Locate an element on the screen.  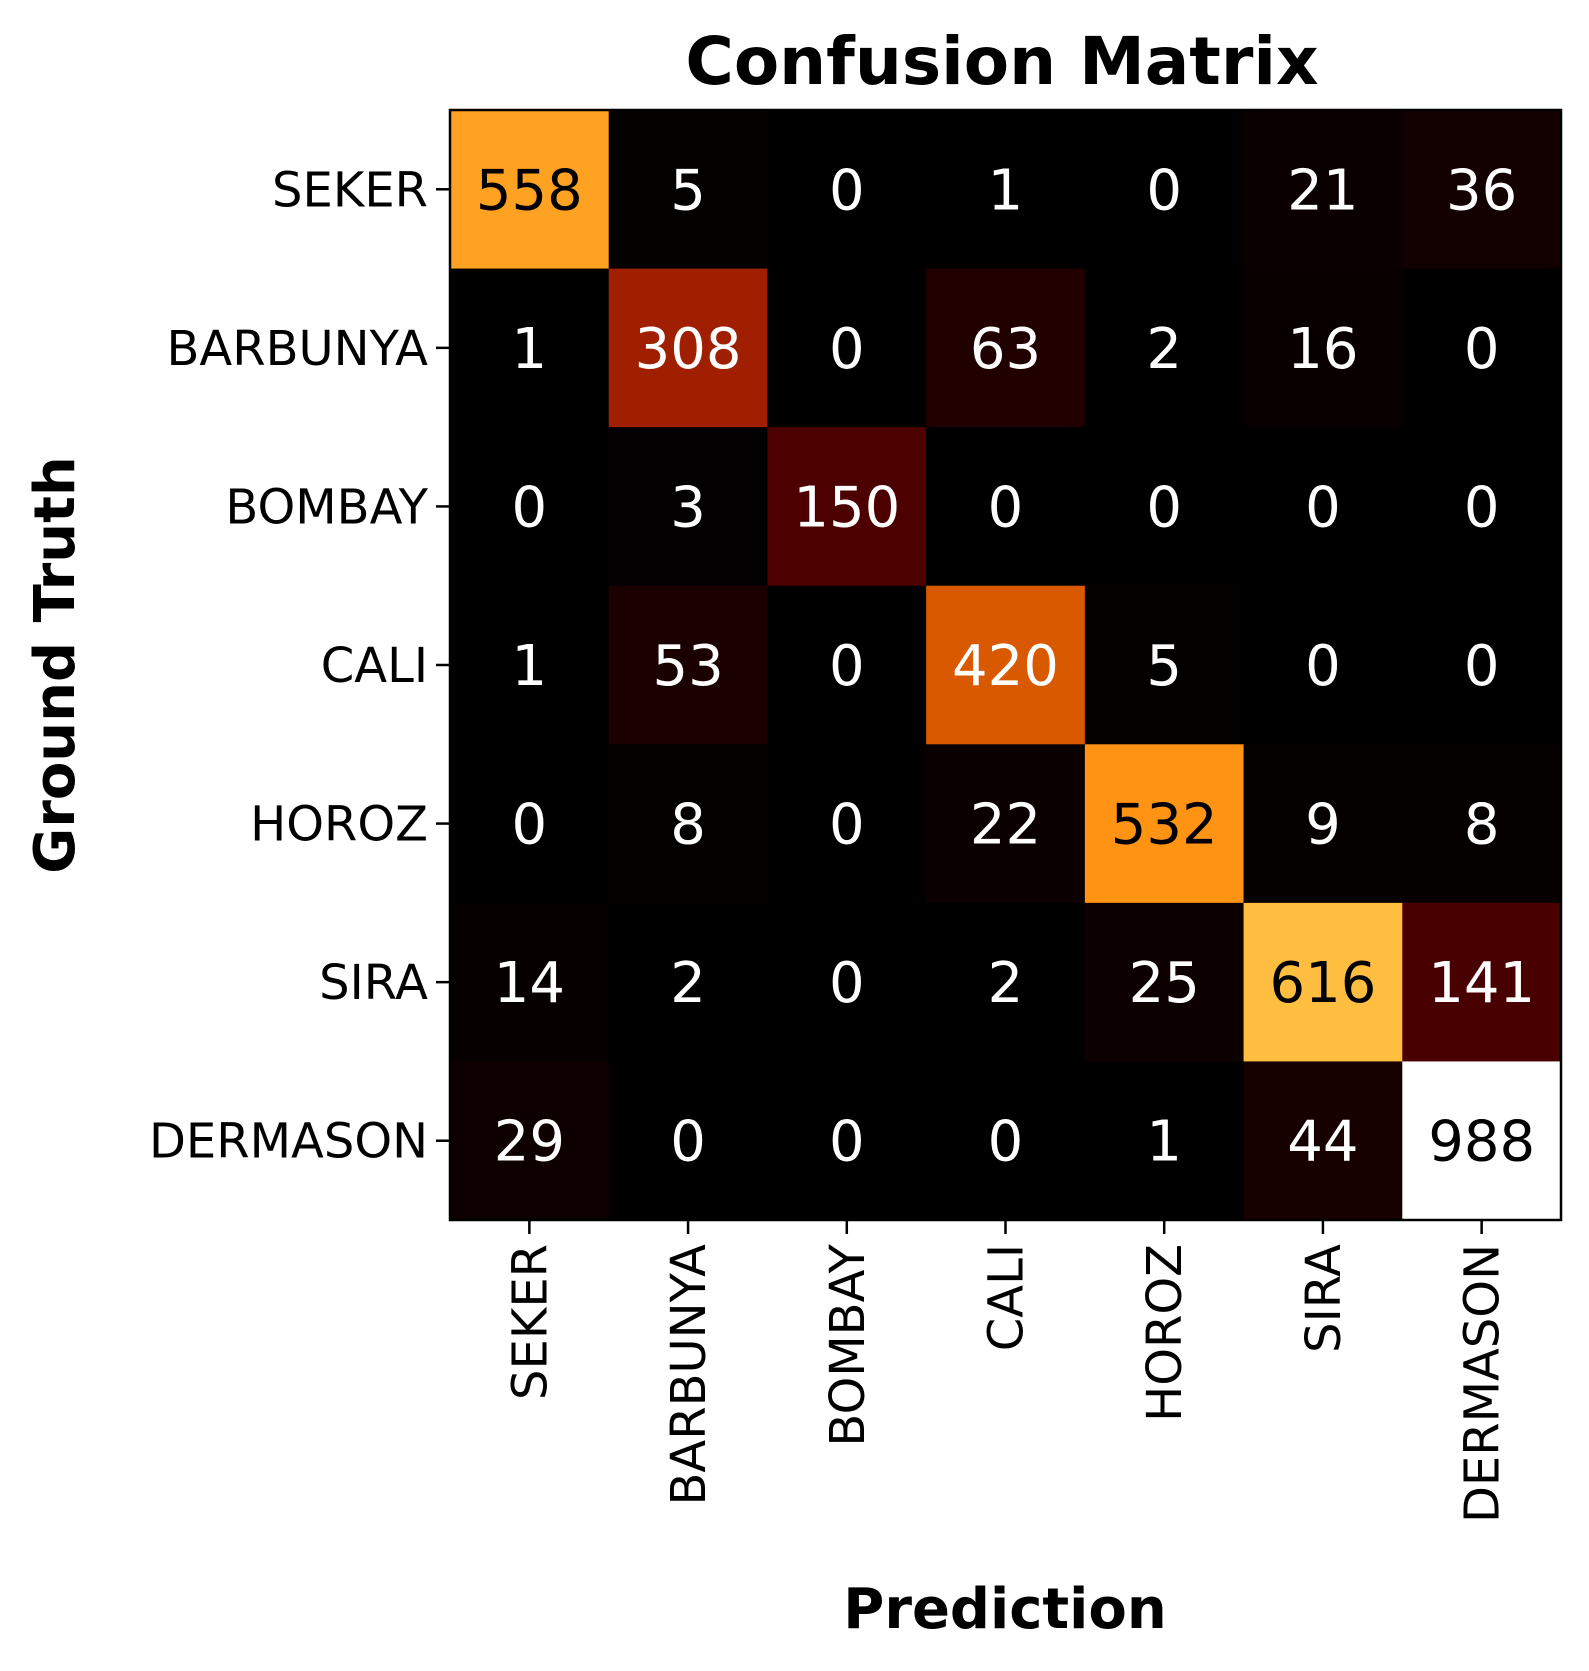
cell-value-label: 53 is located at coordinates (687, 666).